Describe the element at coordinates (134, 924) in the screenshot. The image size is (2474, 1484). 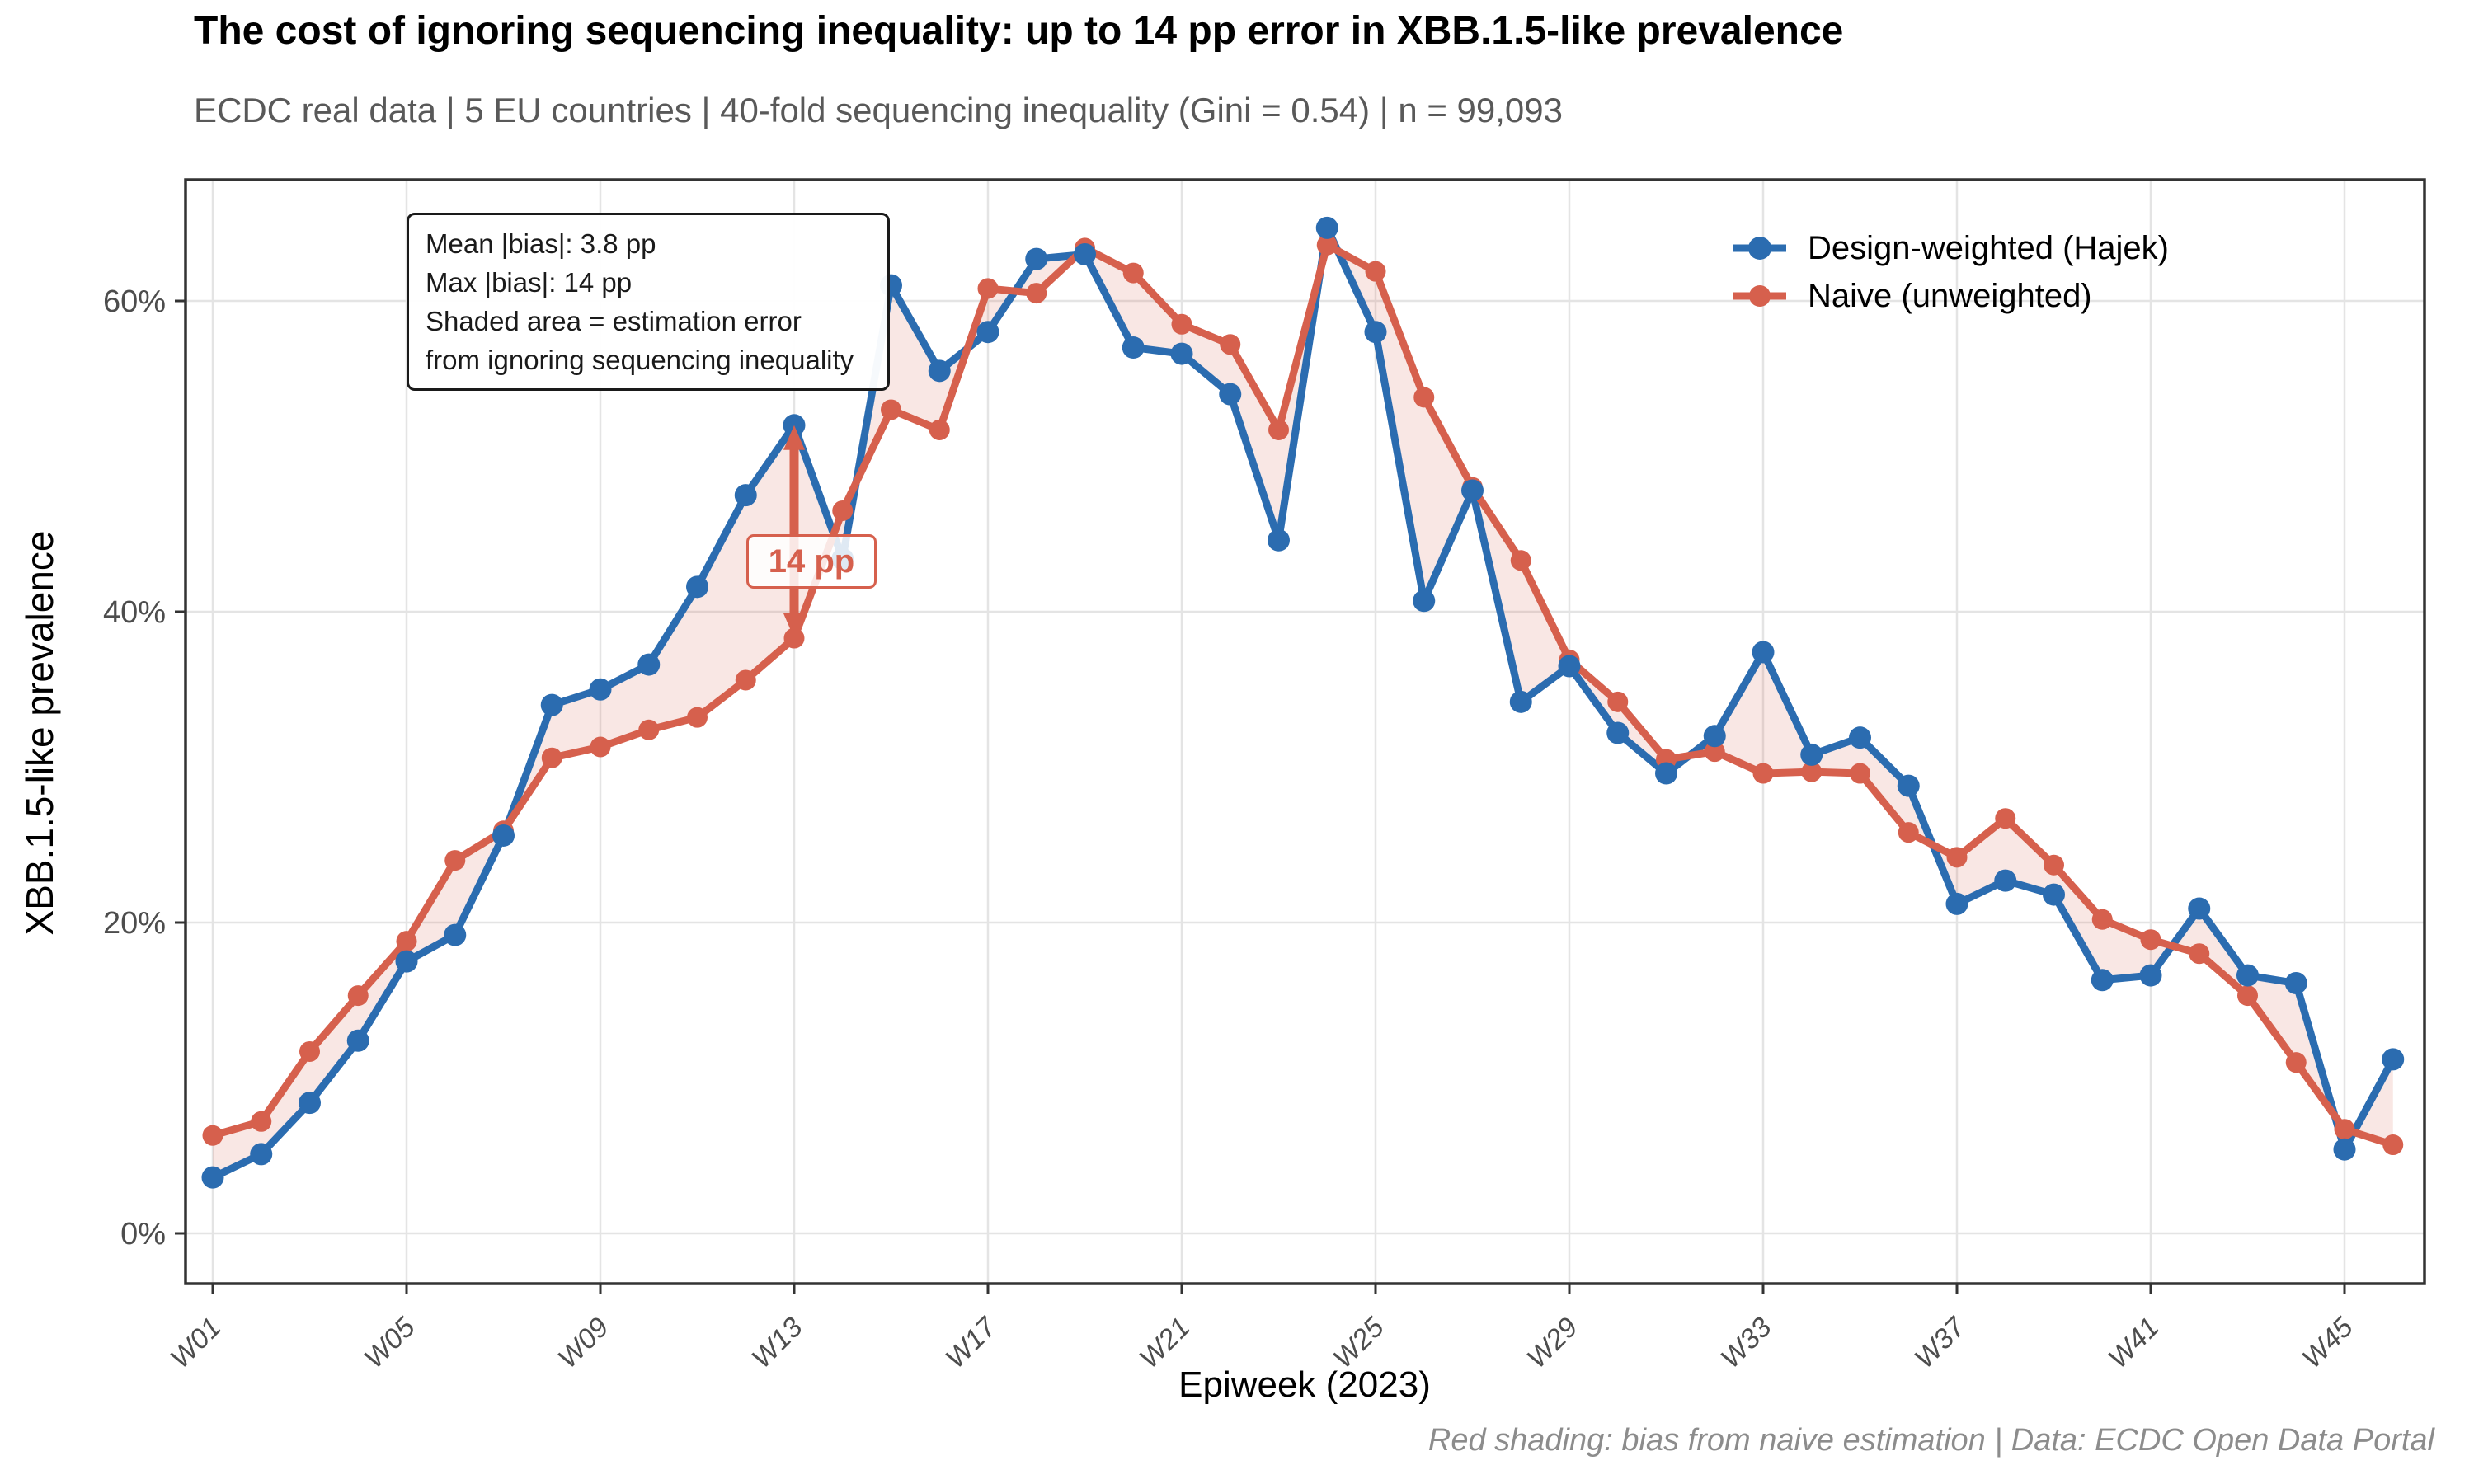
I see `y-tick-label: 20%` at that location.